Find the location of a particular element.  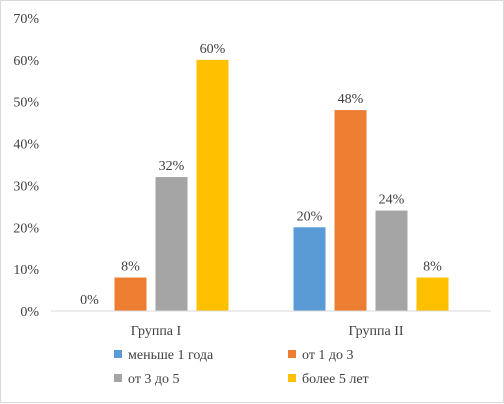

category-label: Группа II is located at coordinates (375, 331).